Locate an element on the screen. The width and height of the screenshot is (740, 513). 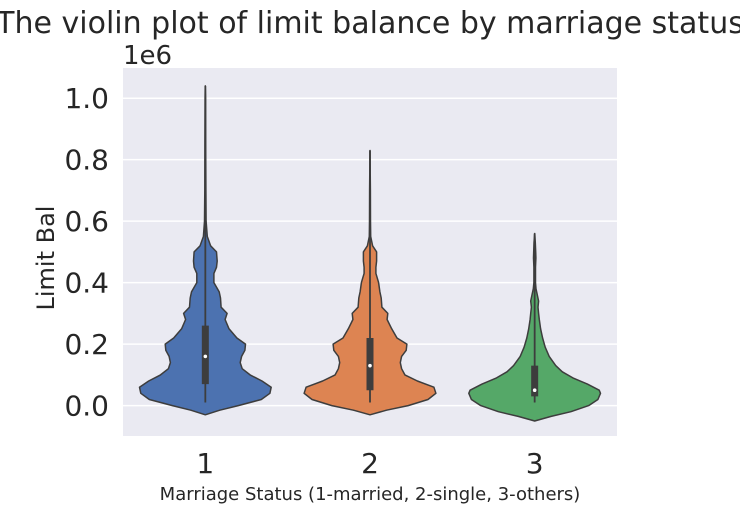
x-tick-label: 1 is located at coordinates (205, 463).